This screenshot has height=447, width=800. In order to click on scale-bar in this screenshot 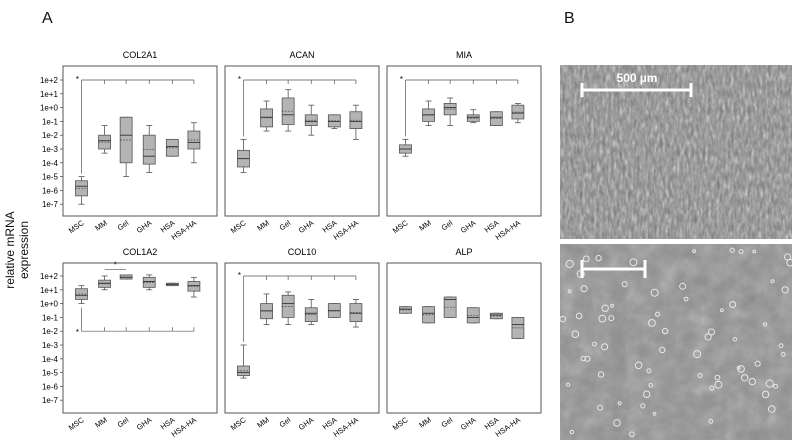, I will do `click(636, 90)`.